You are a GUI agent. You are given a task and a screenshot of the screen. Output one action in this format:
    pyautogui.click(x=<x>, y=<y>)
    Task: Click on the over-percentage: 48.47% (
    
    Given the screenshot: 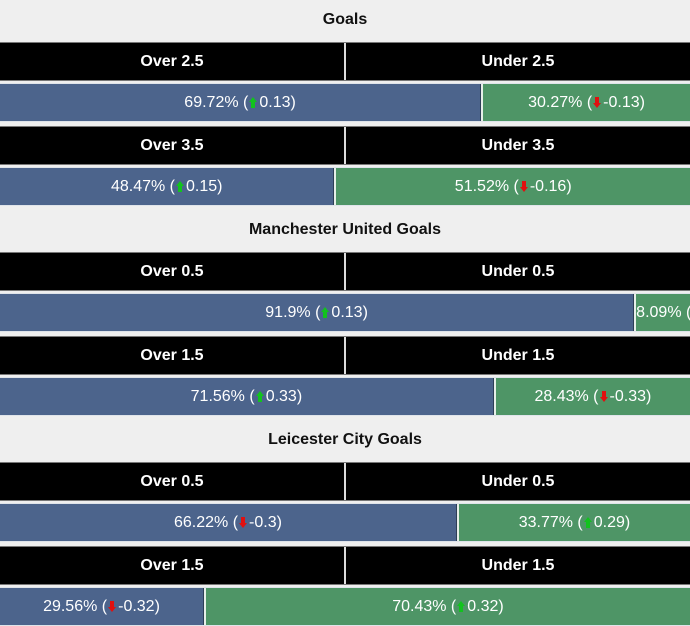 What is the action you would take?
    pyautogui.click(x=143, y=186)
    